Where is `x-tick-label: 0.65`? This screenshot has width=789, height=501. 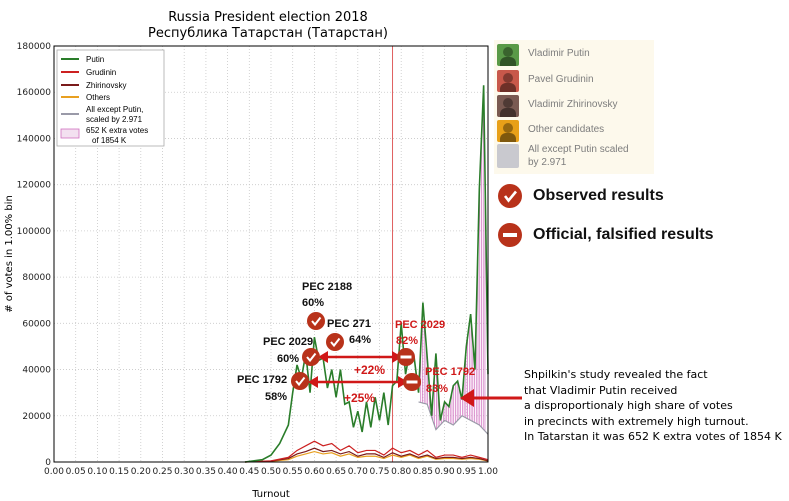 x-tick-label: 0.65 is located at coordinates (336, 472).